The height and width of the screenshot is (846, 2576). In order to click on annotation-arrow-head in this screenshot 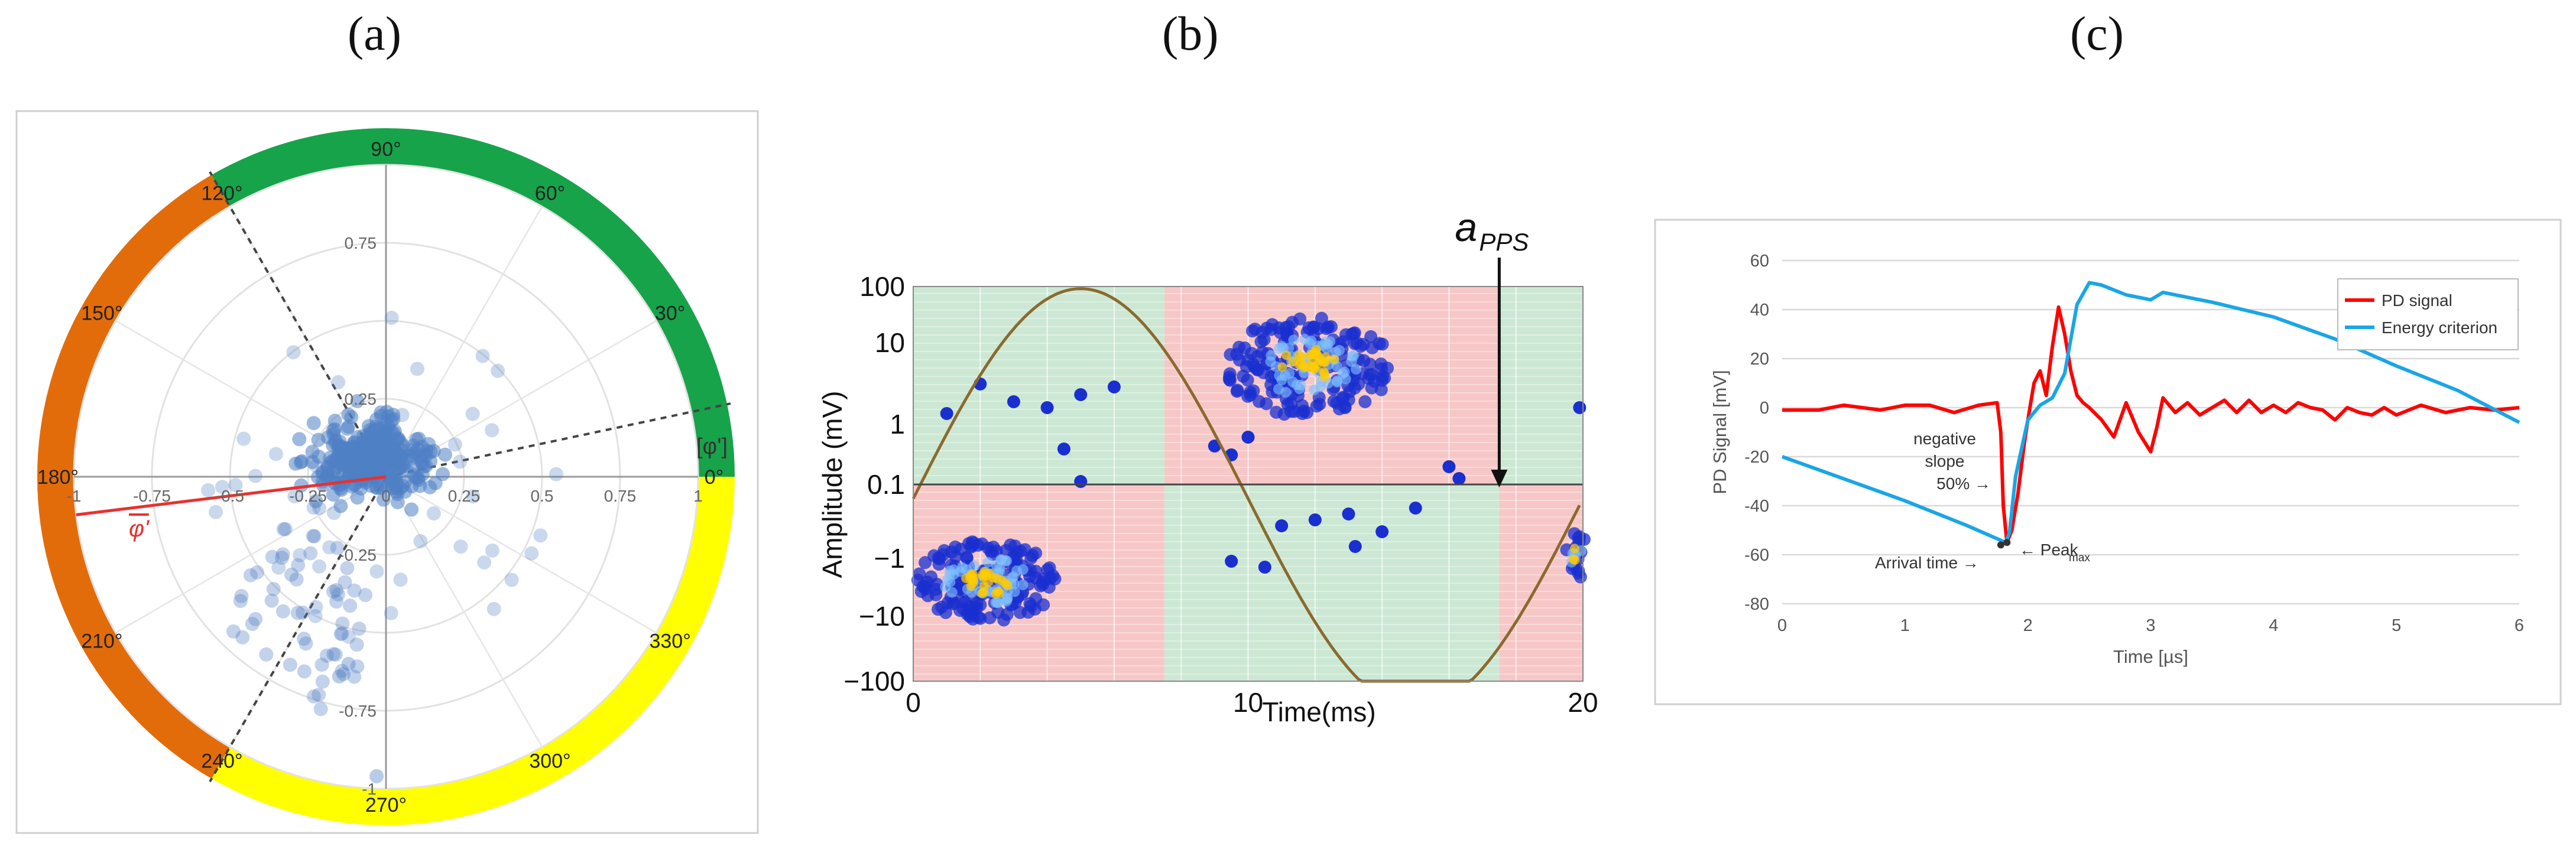, I will do `click(1499, 478)`.